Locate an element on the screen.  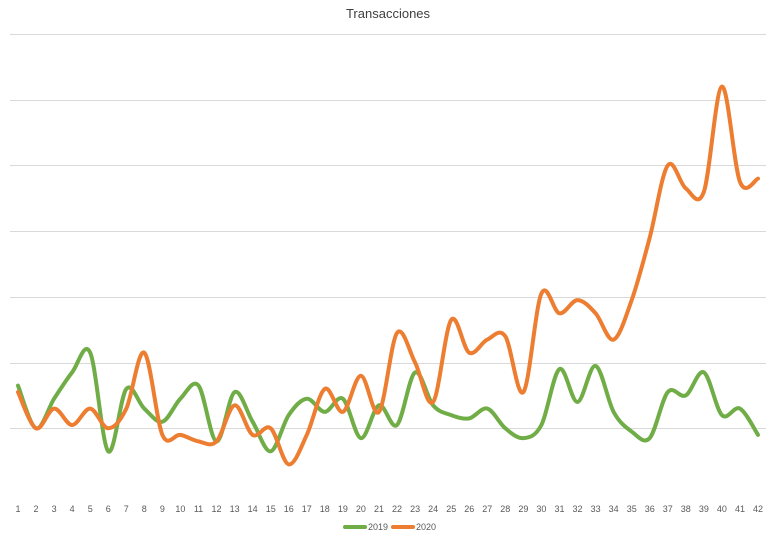
x-tick-label: 27 is located at coordinates (487, 509).